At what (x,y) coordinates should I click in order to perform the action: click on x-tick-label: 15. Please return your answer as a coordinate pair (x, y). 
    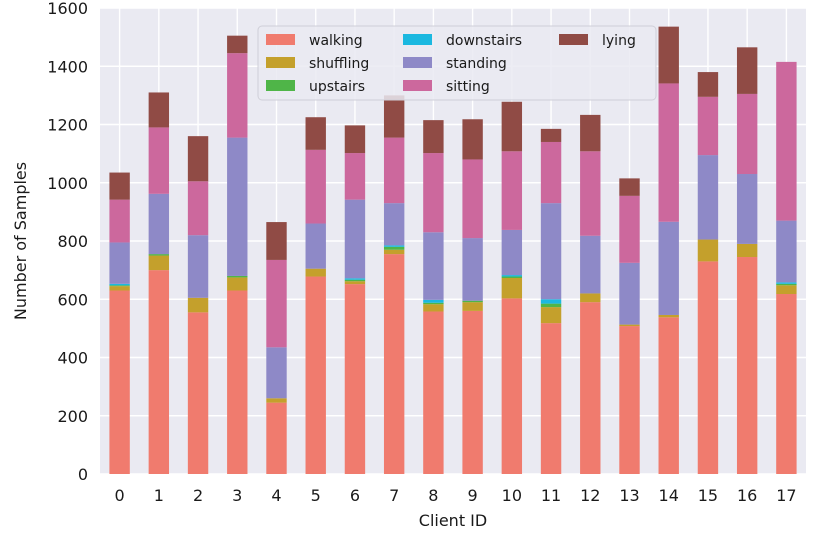
    Looking at the image, I should click on (708, 495).